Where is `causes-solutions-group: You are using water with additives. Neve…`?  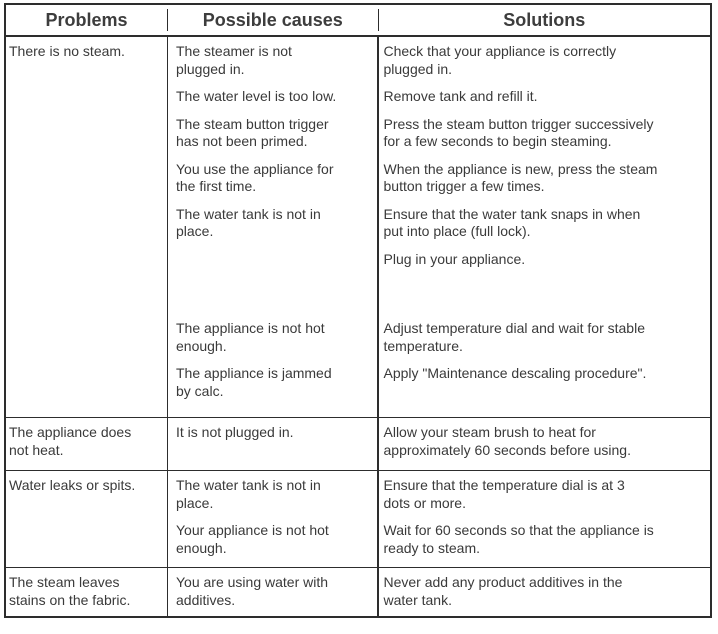 causes-solutions-group: You are using water with additives. Neve… is located at coordinates (439, 592).